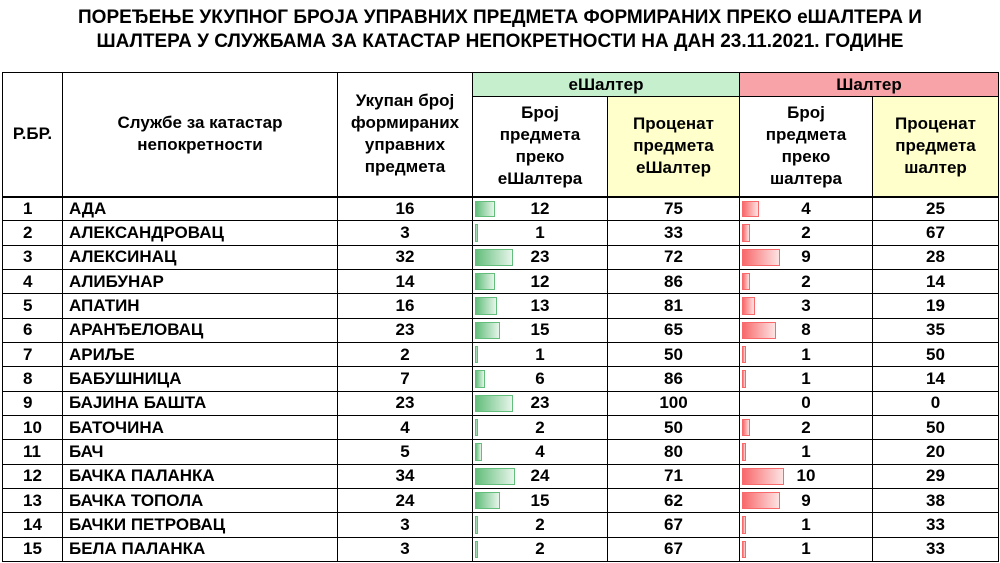 The height and width of the screenshot is (563, 1000). What do you see at coordinates (673, 476) in the screenshot?
I see `cell-e-pct: 71` at bounding box center [673, 476].